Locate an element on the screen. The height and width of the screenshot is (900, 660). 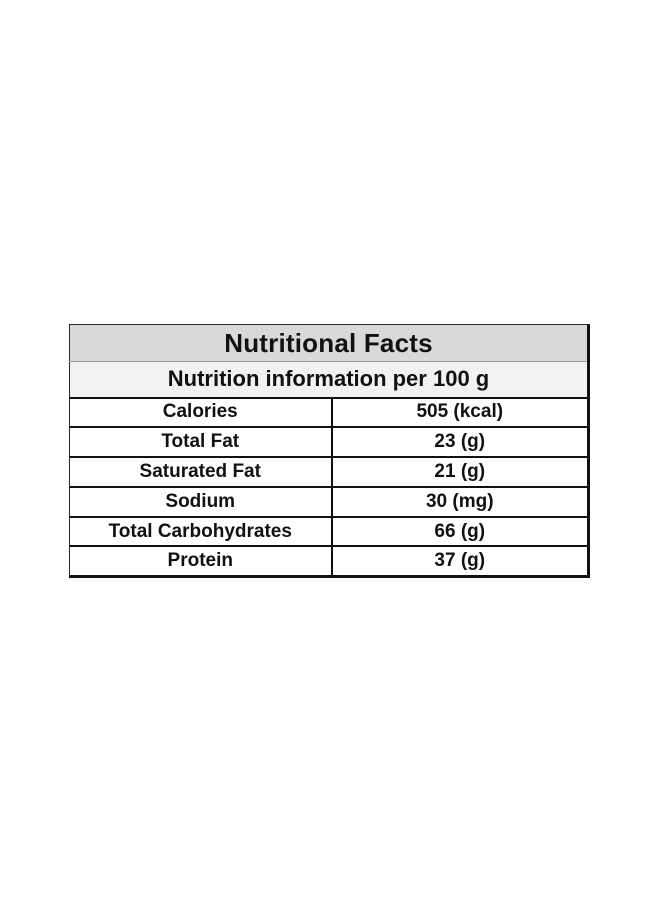
table-subtitle: Nutrition information per 100 g is located at coordinates (329, 380).